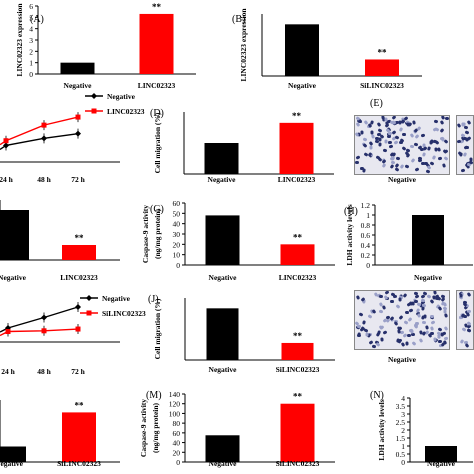 This screenshot has width=474, height=474. Describe the element at coordinates (177, 234) in the screenshot. I see `panel-g-tick-label: 30` at that location.